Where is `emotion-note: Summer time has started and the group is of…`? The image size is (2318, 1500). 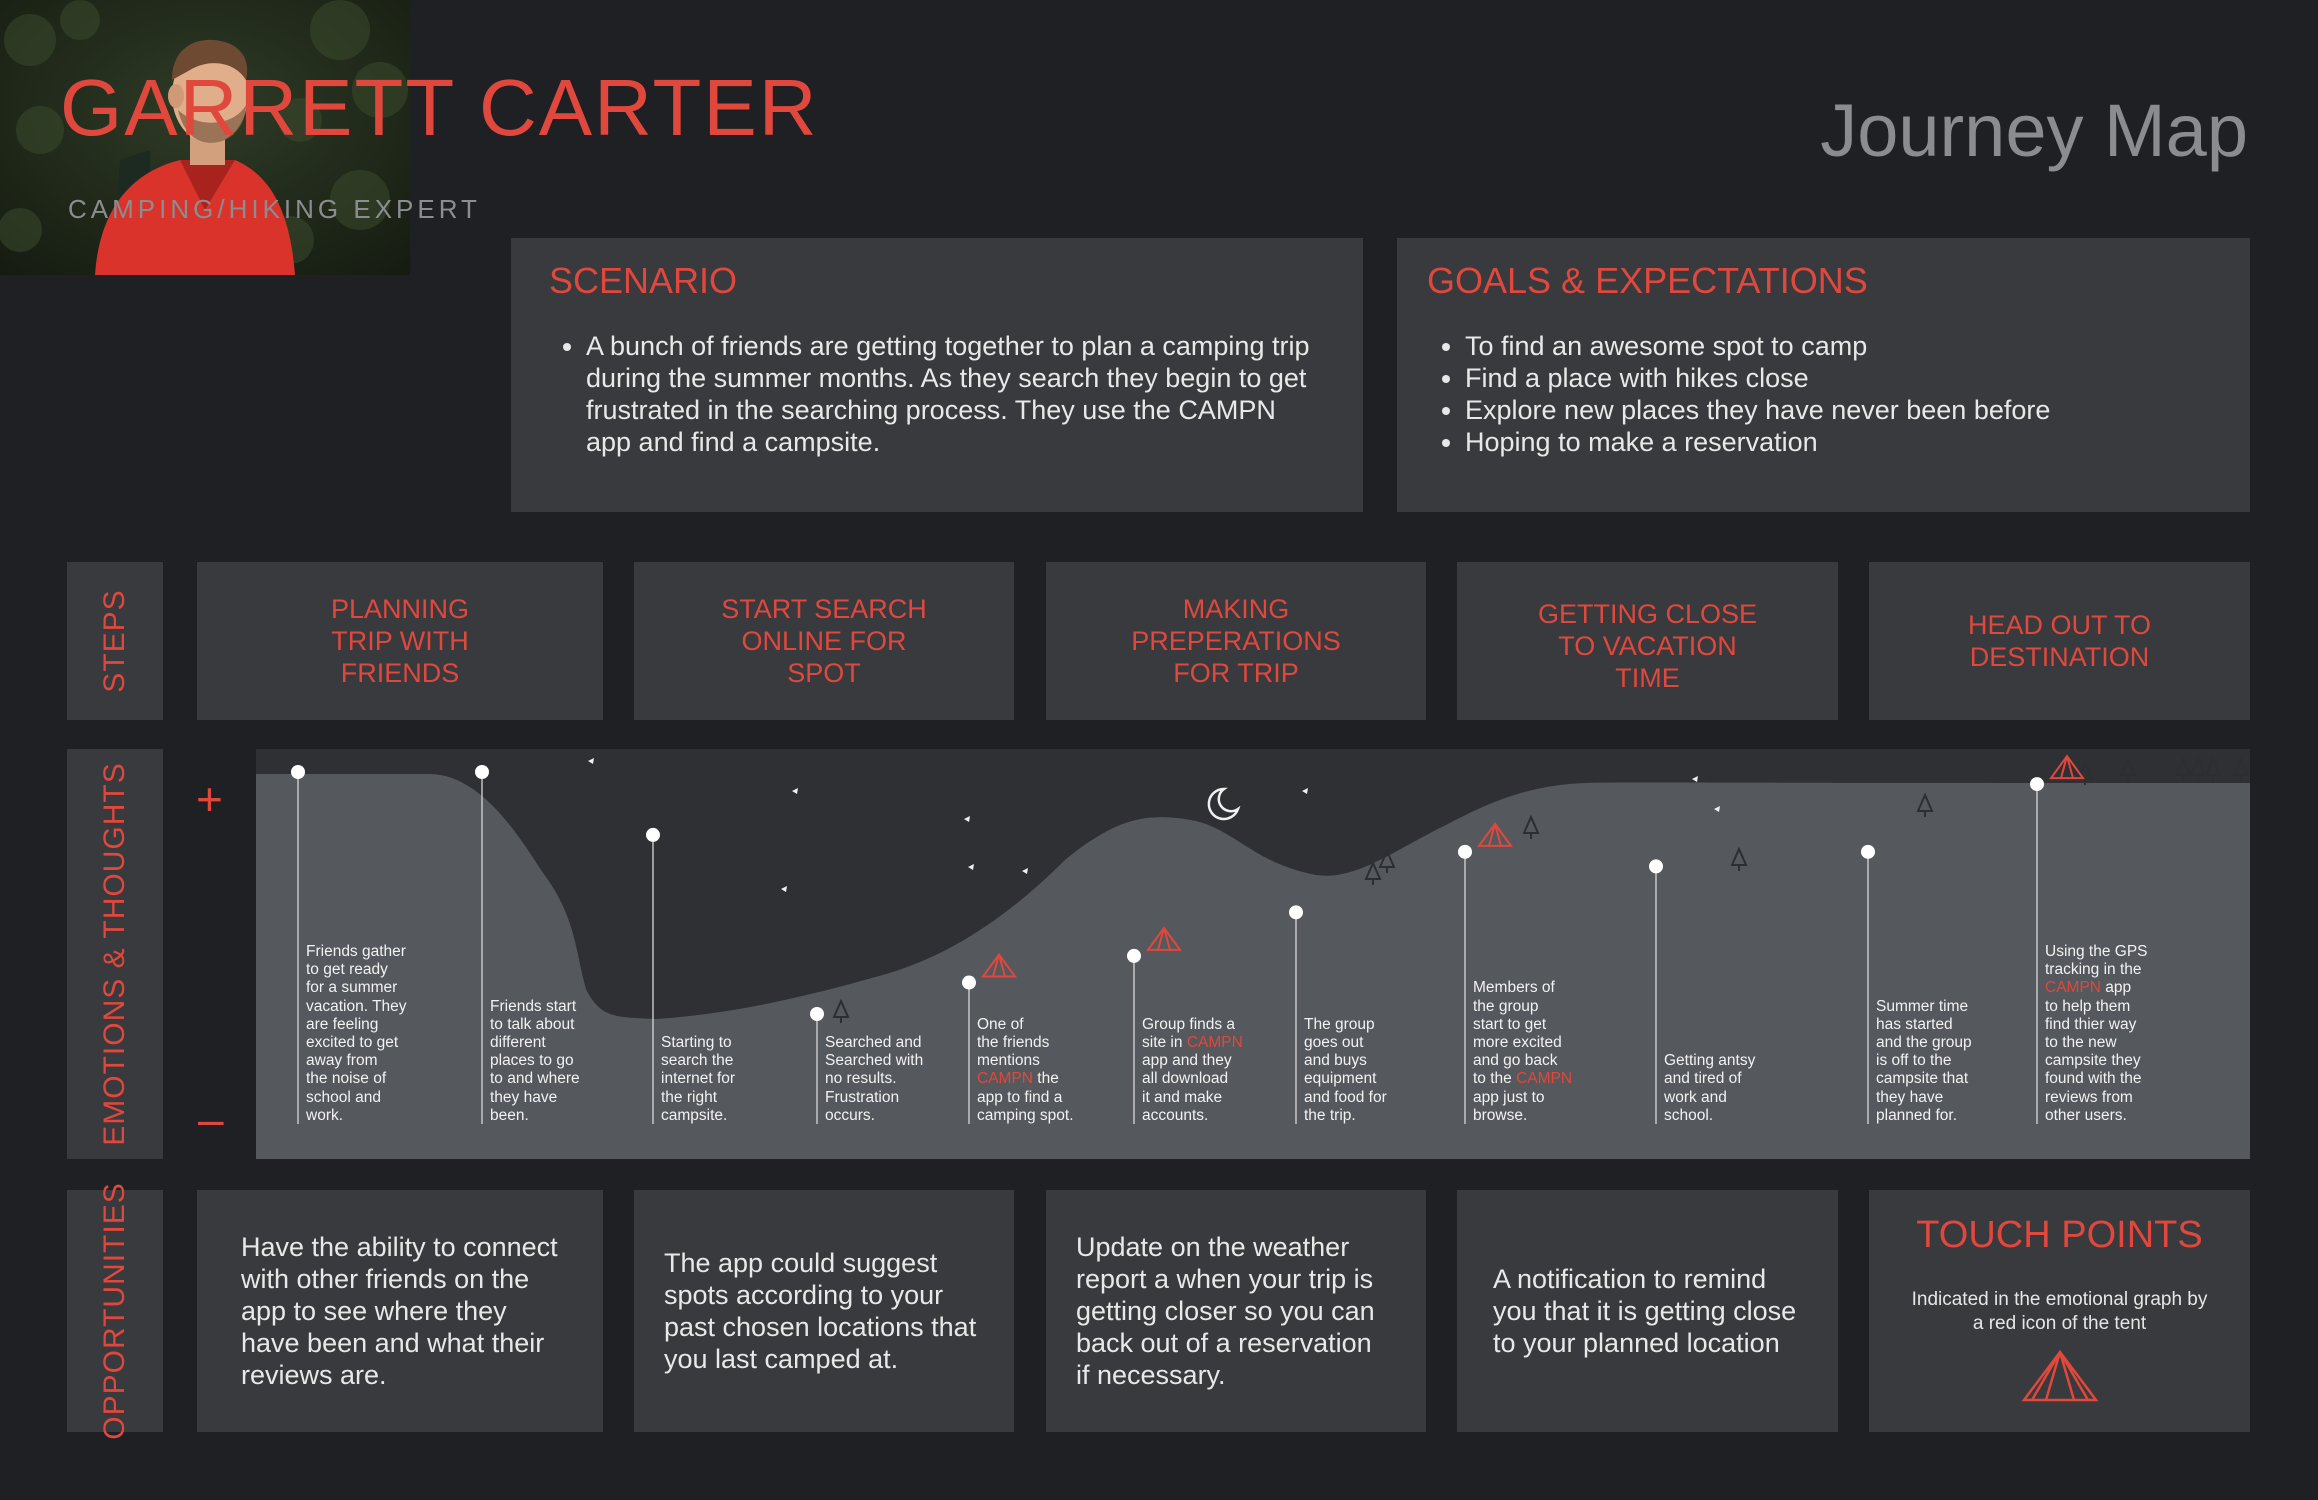 emotion-note: Summer time has started and the group is of… is located at coordinates (1924, 1060).